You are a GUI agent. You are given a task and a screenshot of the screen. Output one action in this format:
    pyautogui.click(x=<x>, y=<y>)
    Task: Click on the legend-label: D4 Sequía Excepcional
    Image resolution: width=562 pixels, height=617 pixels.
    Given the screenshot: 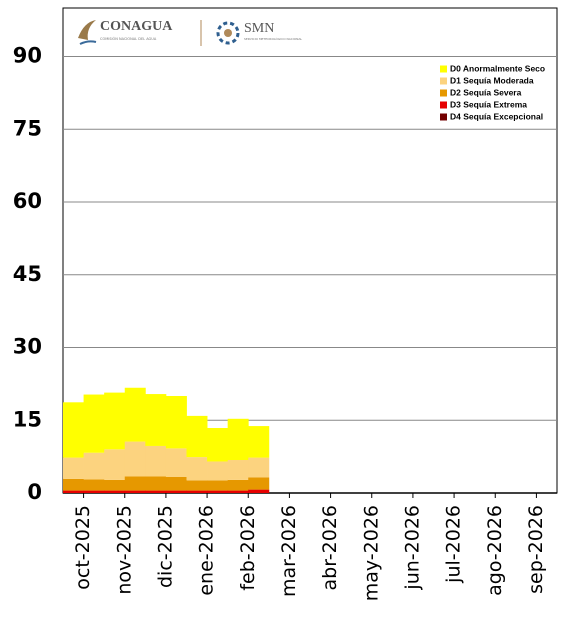 What is the action you would take?
    pyautogui.click(x=496, y=116)
    